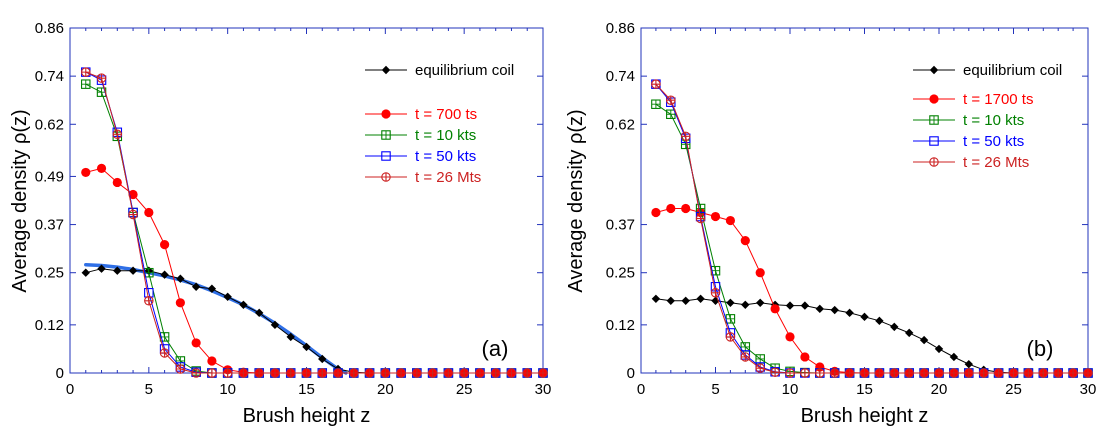 The image size is (1099, 429). What do you see at coordinates (790, 389) in the screenshot?
I see `x-tick-label: 10` at bounding box center [790, 389].